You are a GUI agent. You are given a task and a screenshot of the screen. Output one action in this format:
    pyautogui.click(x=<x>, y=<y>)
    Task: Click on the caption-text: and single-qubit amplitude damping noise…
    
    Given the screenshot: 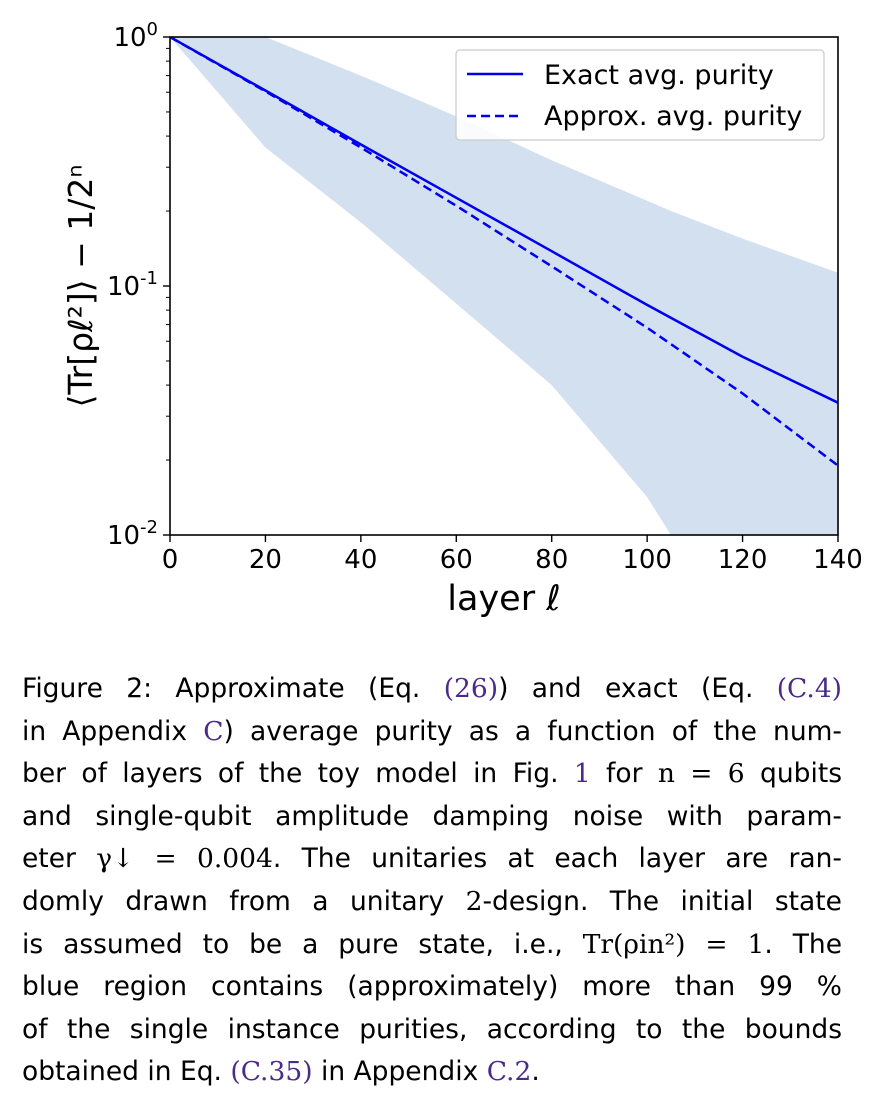 What is the action you would take?
    pyautogui.click(x=432, y=816)
    